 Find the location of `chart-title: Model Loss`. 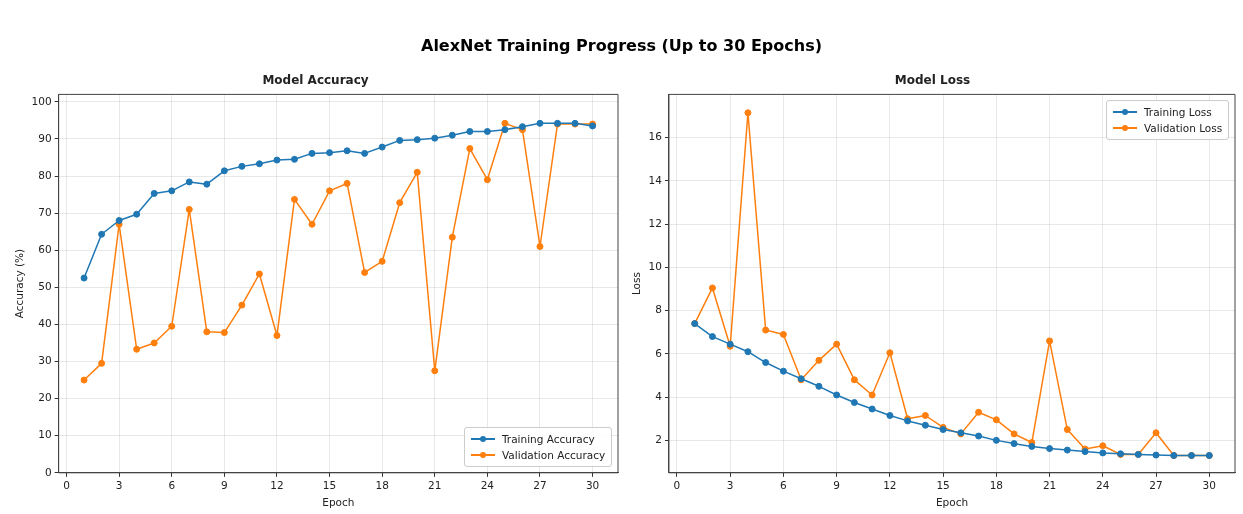

chart-title: Model Loss is located at coordinates (932, 80).